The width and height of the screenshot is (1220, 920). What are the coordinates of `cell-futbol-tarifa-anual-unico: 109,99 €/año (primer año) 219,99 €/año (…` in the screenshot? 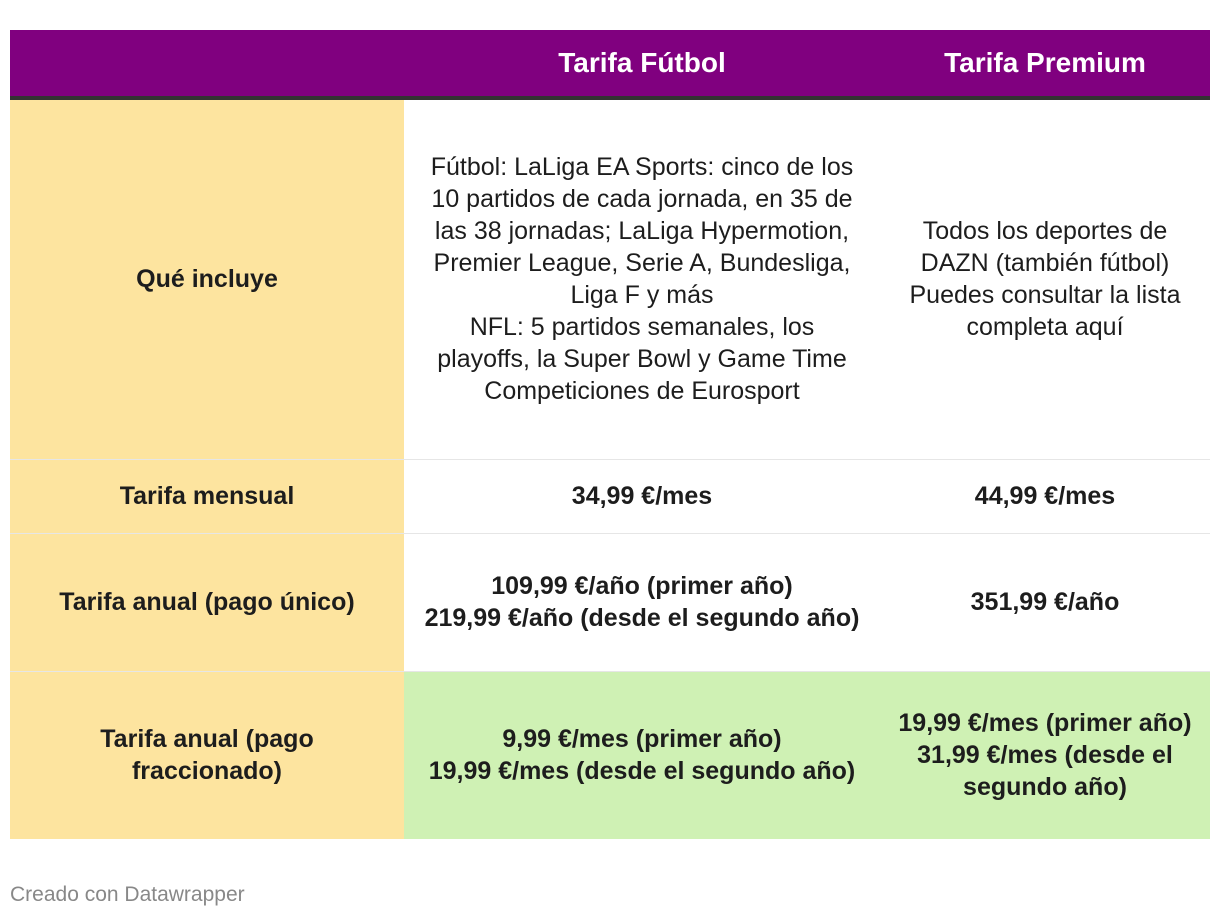 It's located at (642, 602).